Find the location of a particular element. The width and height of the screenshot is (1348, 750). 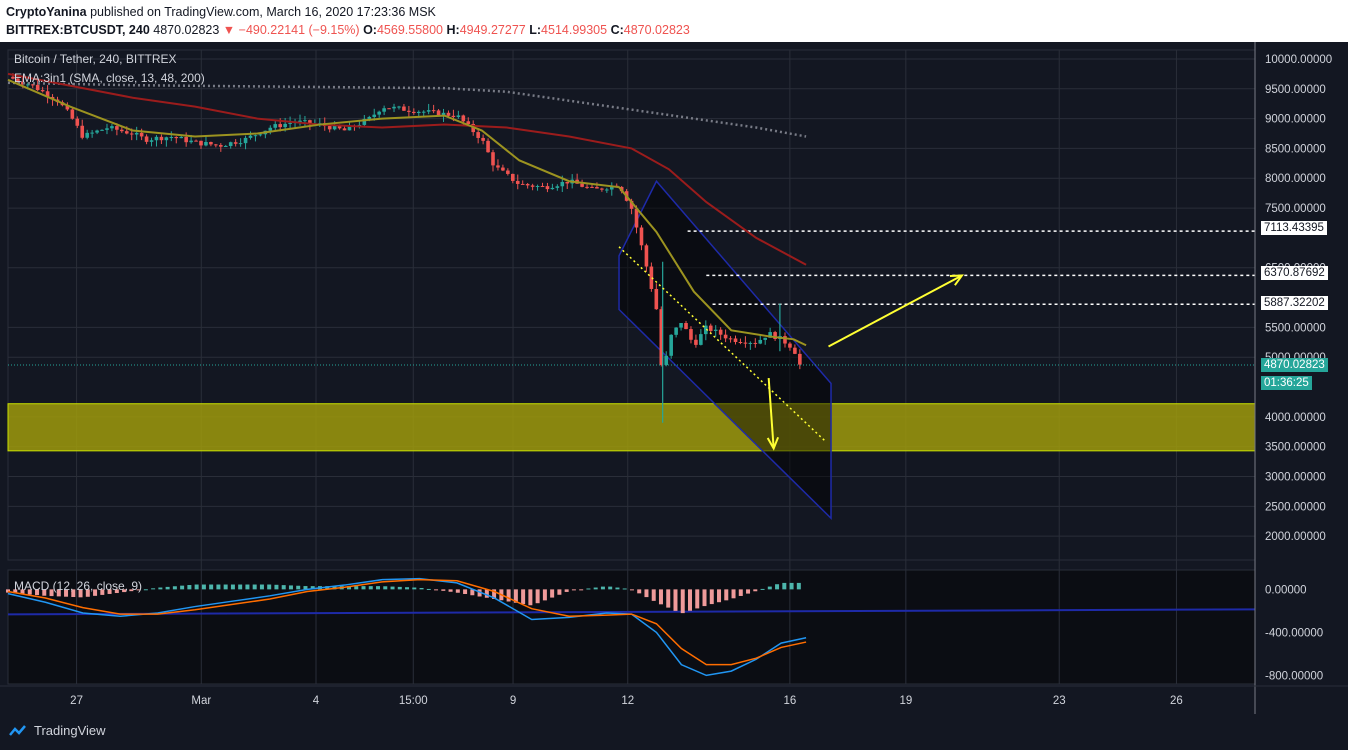

footer: TradingView is located at coordinates (674, 732).